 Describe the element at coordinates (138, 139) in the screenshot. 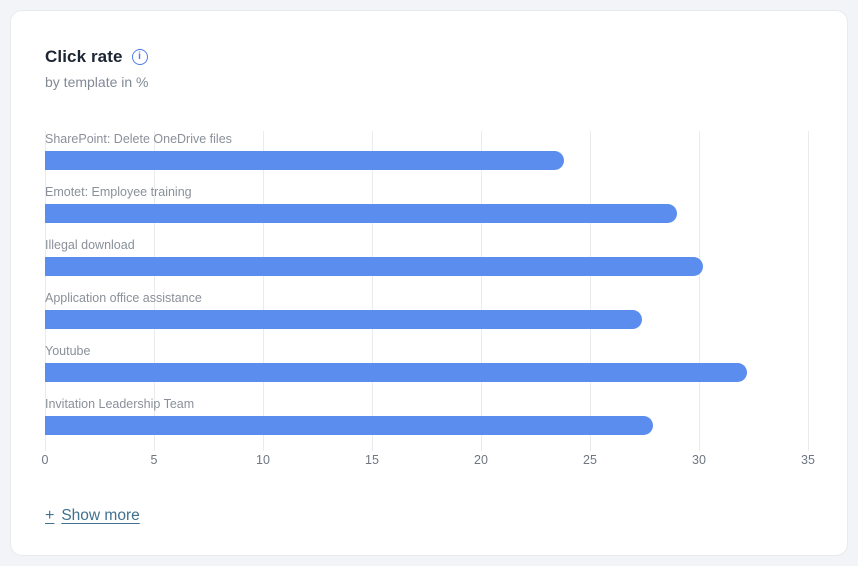

I see `bar-label: SharePoint: Delete OneDrive files` at that location.